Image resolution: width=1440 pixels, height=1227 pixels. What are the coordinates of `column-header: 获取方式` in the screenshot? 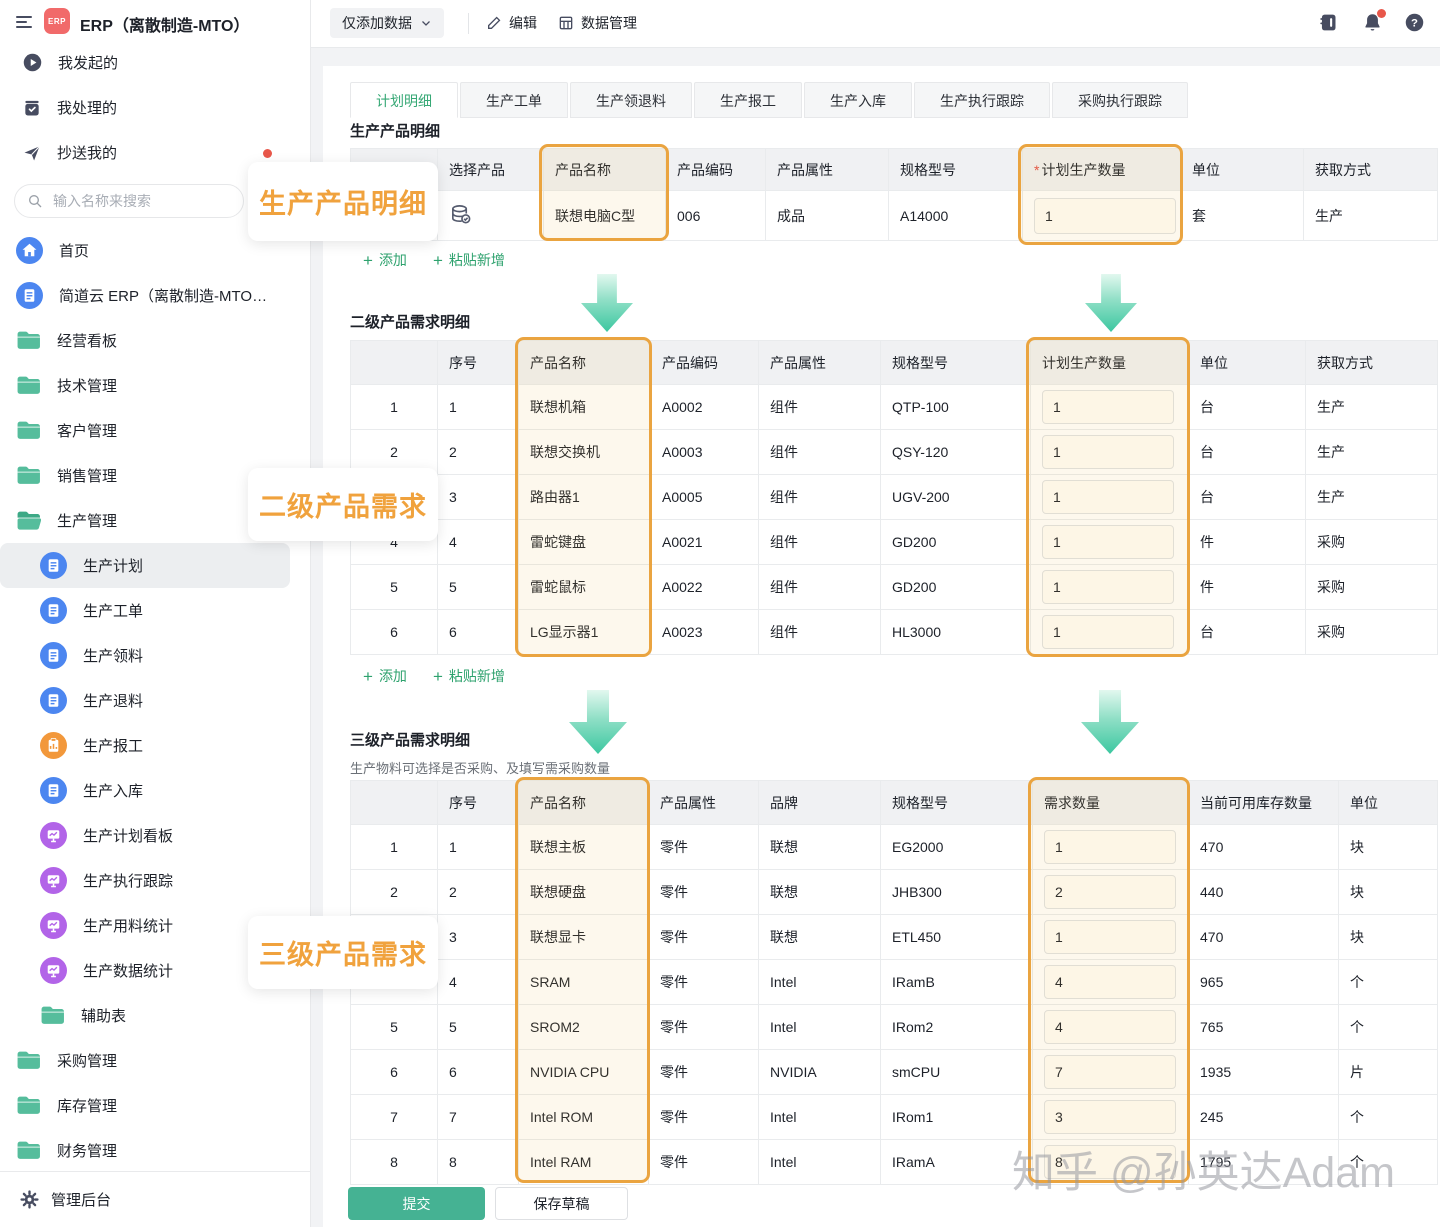 It's located at (1371, 362).